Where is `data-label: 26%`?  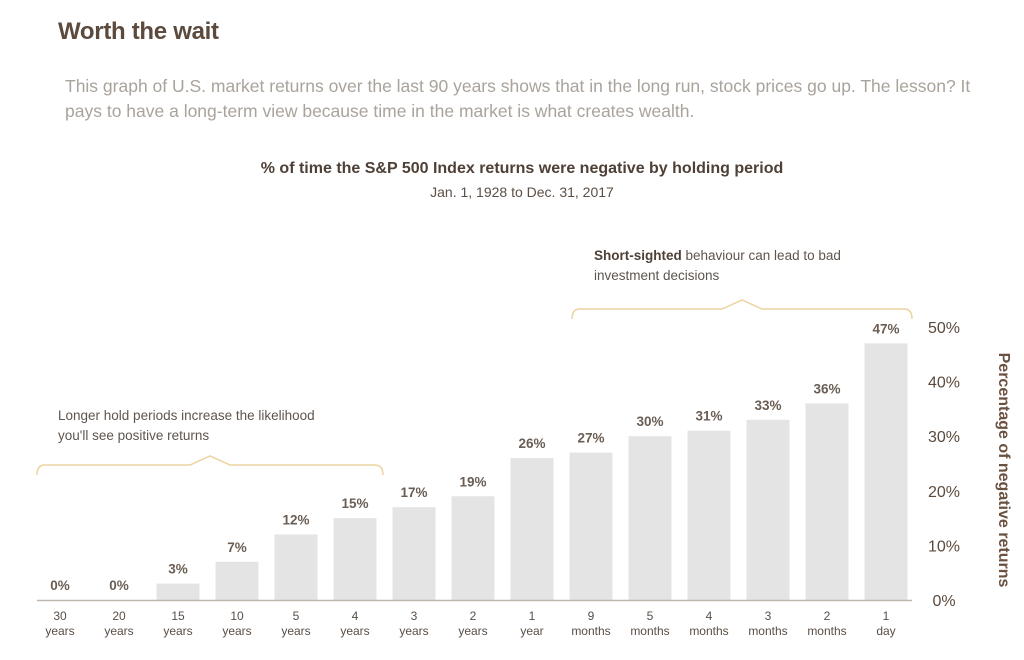
data-label: 26% is located at coordinates (531, 443).